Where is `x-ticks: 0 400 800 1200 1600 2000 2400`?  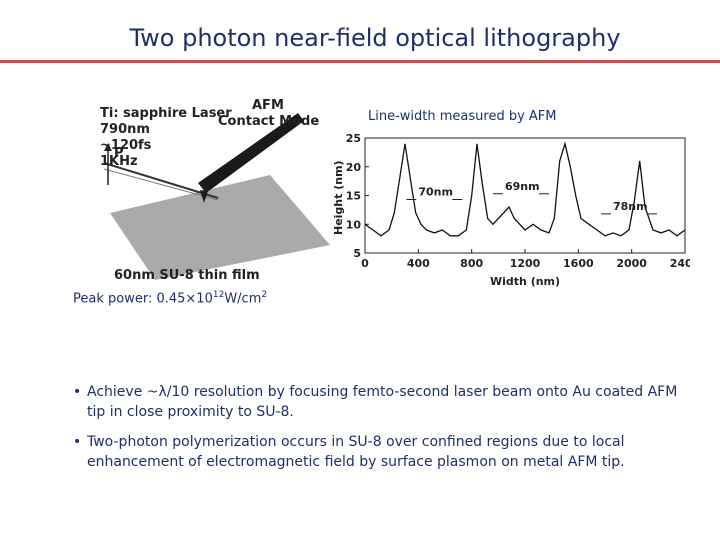
x-ticks: 0 400 800 1200 1600 2000 2400 is located at coordinates (525, 259).